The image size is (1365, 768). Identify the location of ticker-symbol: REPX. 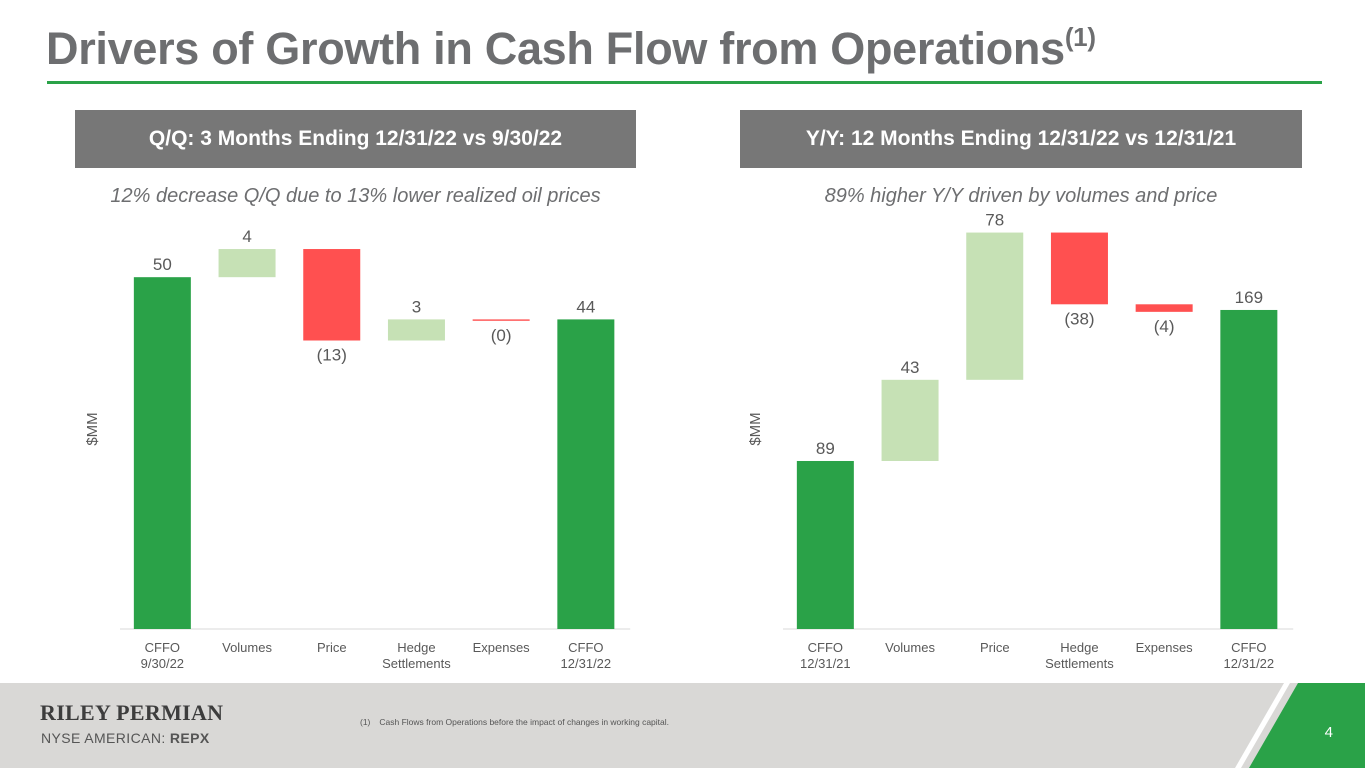
(189, 738).